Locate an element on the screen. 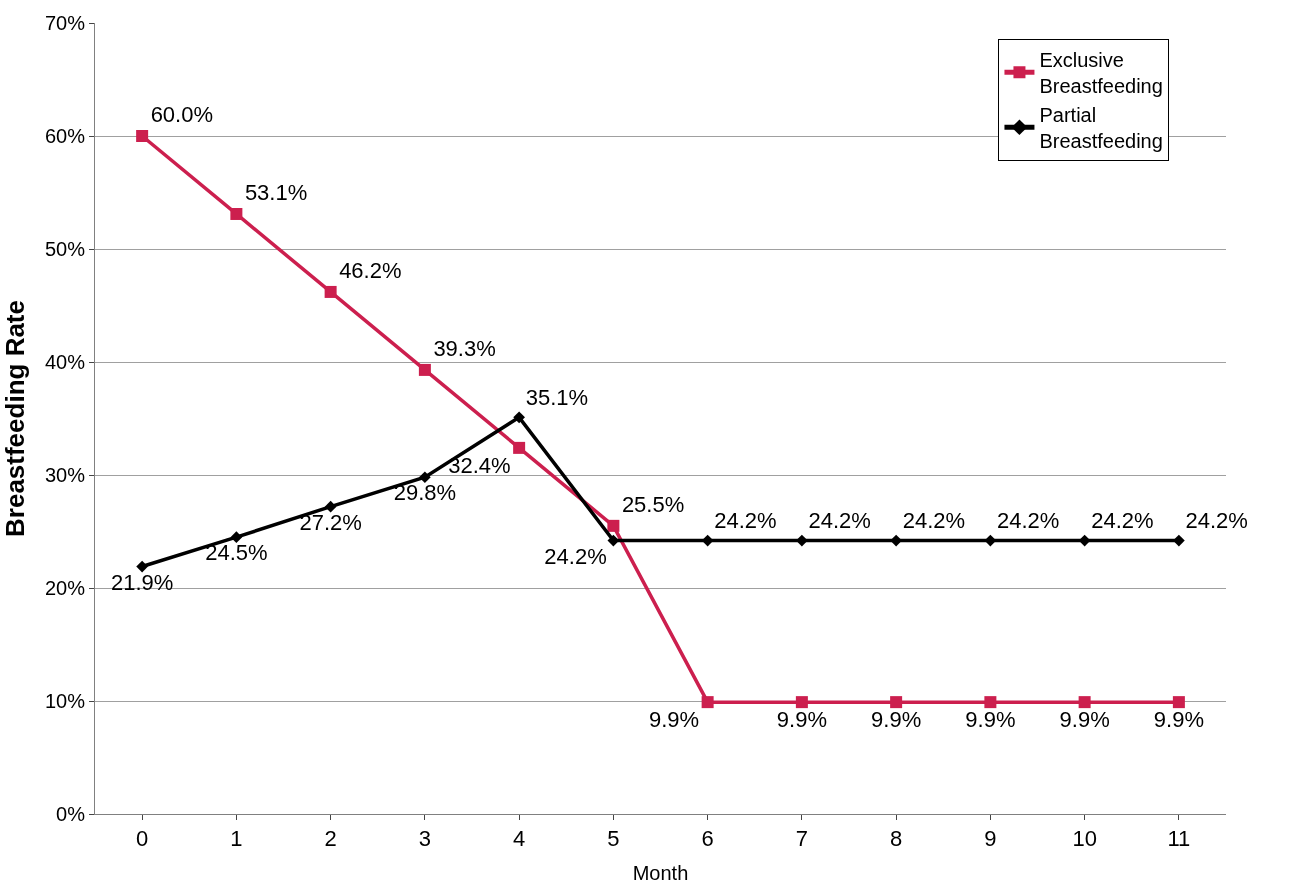 This screenshot has height=892, width=1301. data-label: 24.5% is located at coordinates (236, 553).